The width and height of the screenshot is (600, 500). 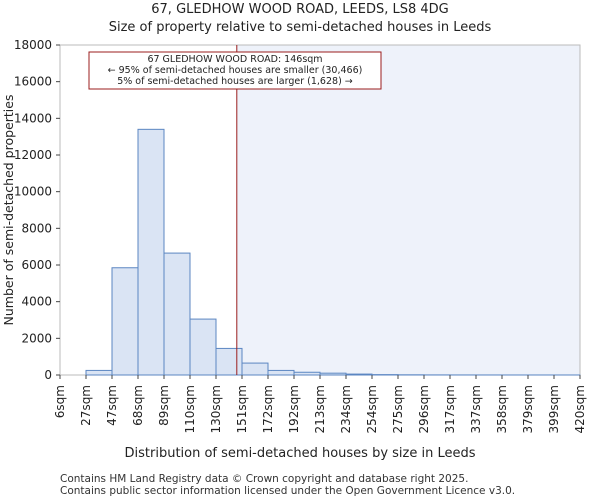 I want to click on x-tick-label: 47sqm, so click(x=112, y=405).